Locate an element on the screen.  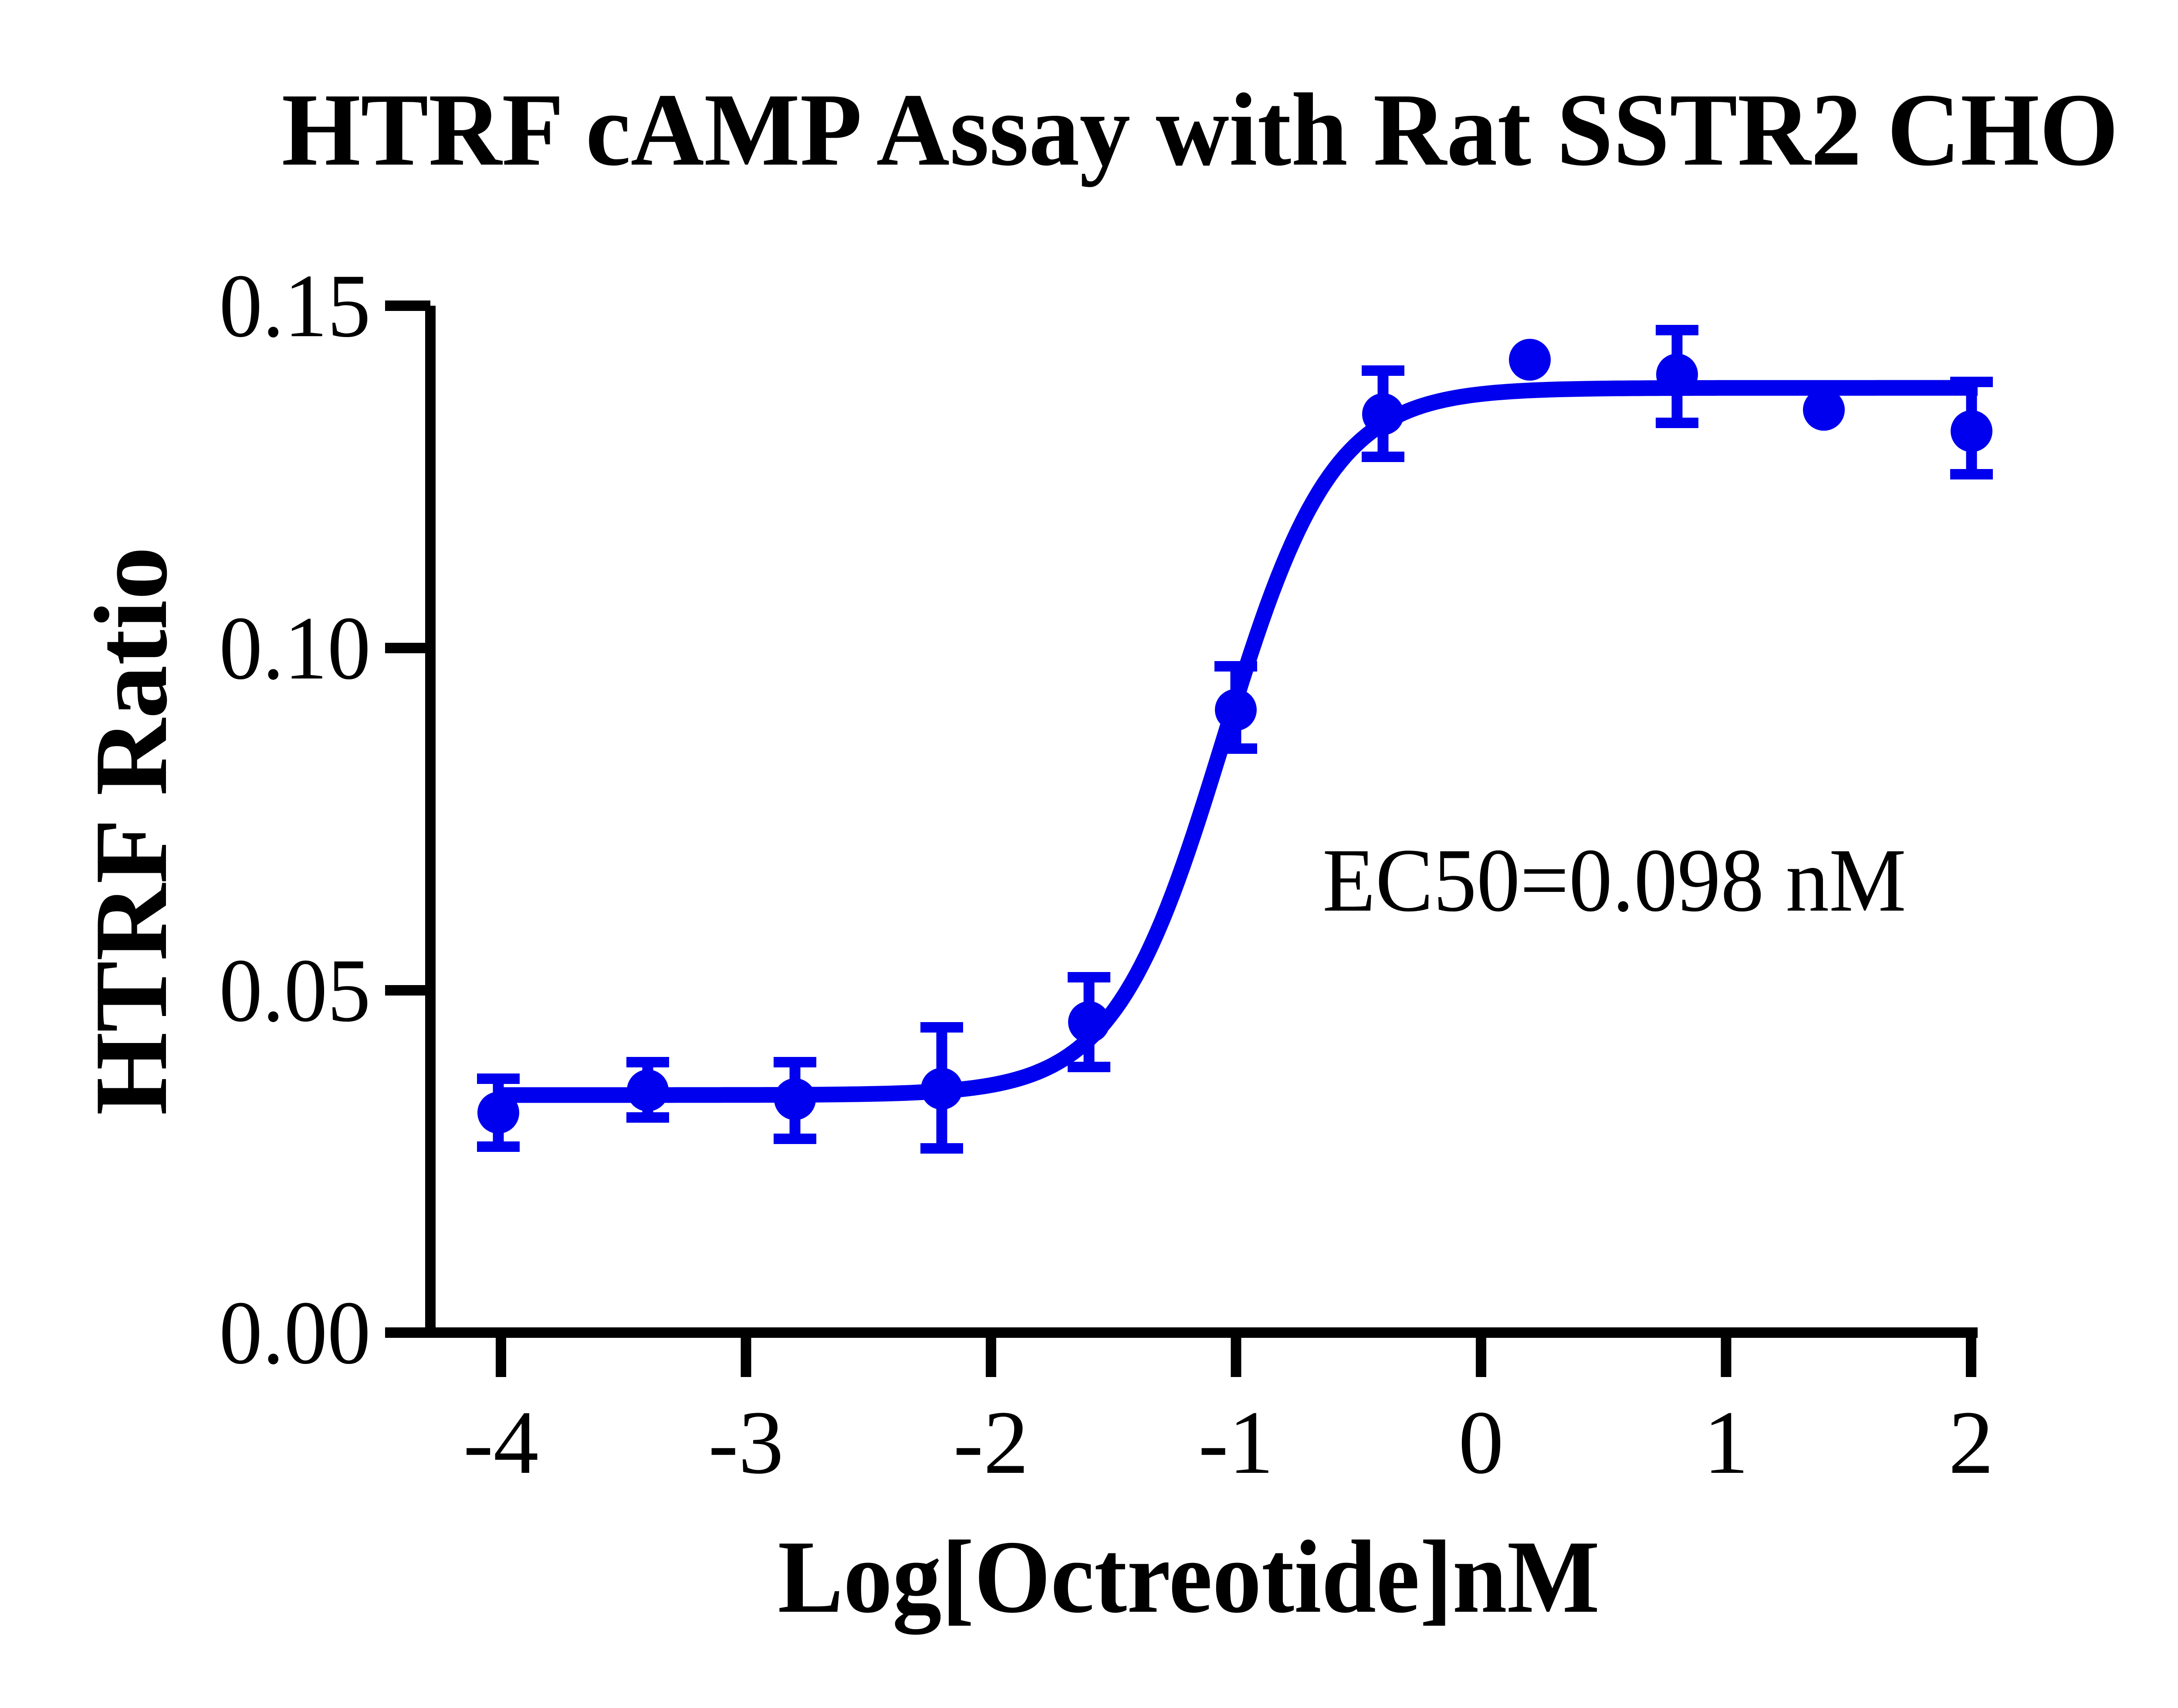
svg-text: 2 is located at coordinates (1971, 1442).